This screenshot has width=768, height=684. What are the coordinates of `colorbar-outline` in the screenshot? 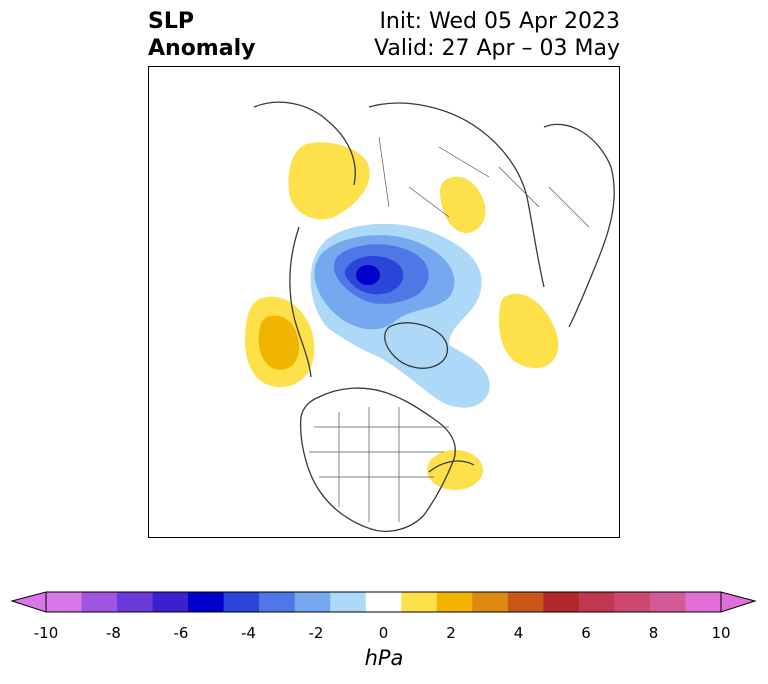 It's located at (383, 602).